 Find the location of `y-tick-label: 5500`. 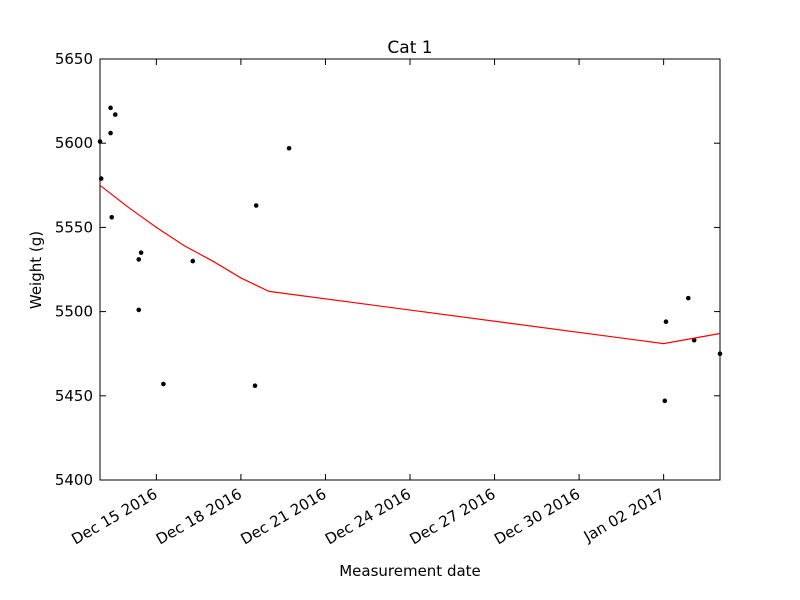

y-tick-label: 5500 is located at coordinates (74, 312).